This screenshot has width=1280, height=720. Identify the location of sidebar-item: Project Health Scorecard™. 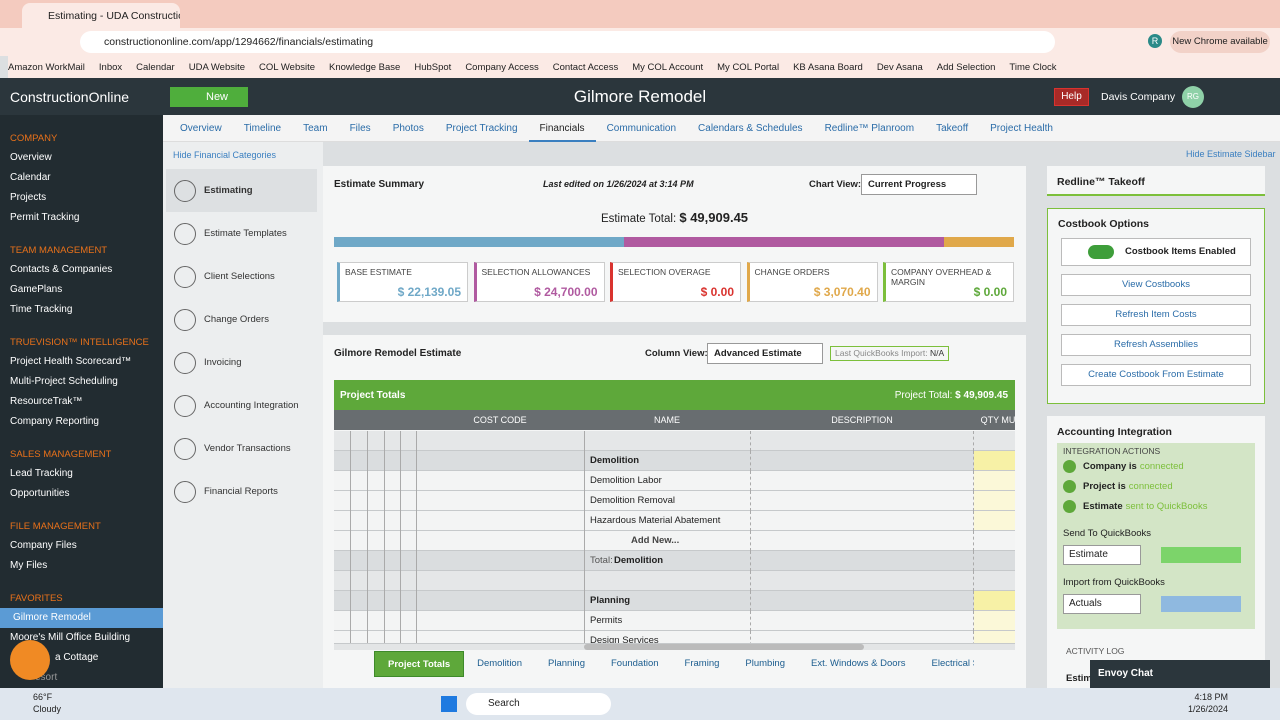
(71, 361).